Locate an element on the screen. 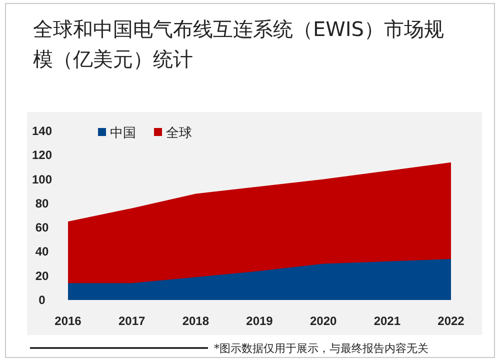 This screenshot has height=362, width=500. y-tick-label: 60 is located at coordinates (42, 227).